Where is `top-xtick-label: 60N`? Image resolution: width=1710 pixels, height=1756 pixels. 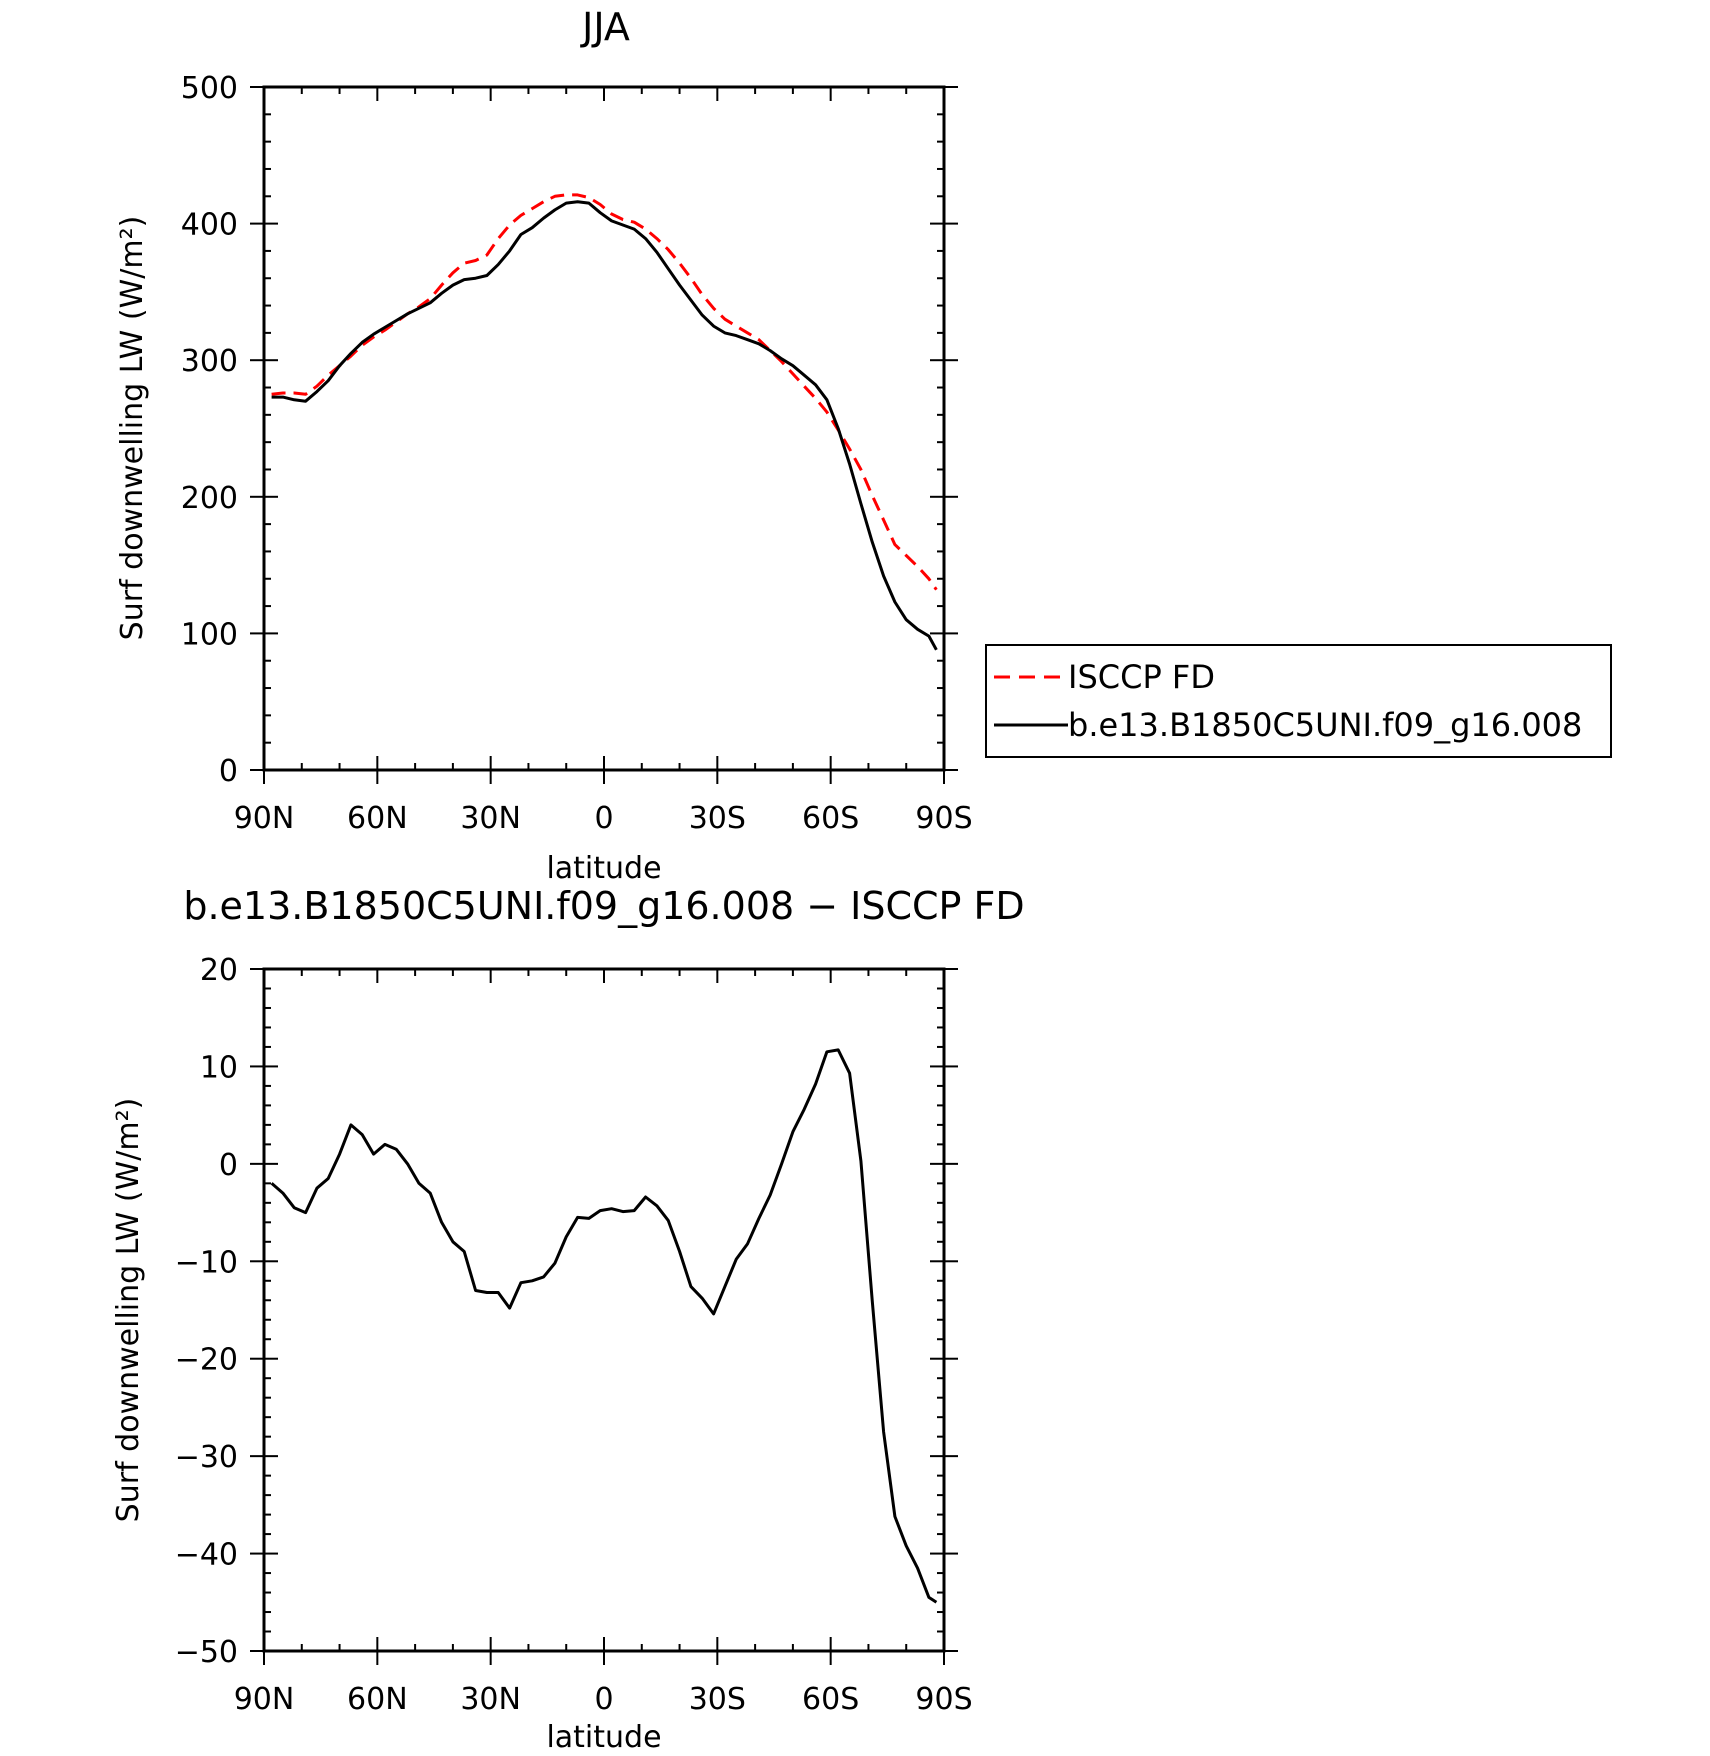 top-xtick-label: 60N is located at coordinates (377, 818).